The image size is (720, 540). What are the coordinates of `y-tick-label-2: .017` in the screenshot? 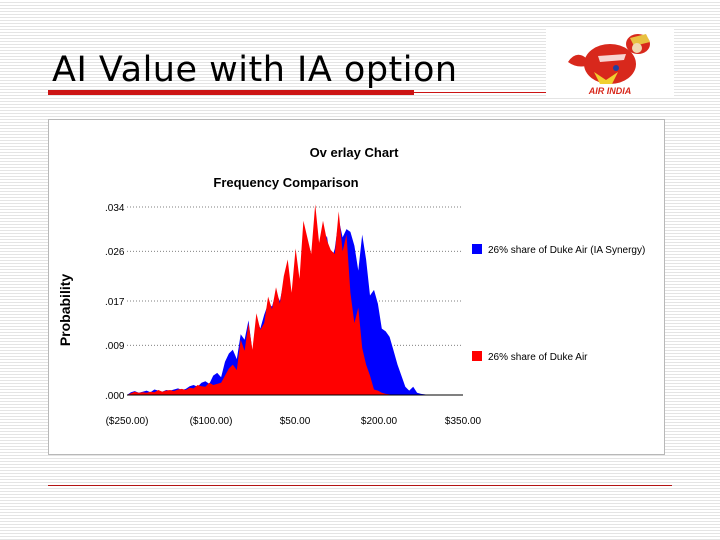 It's located at (115, 302).